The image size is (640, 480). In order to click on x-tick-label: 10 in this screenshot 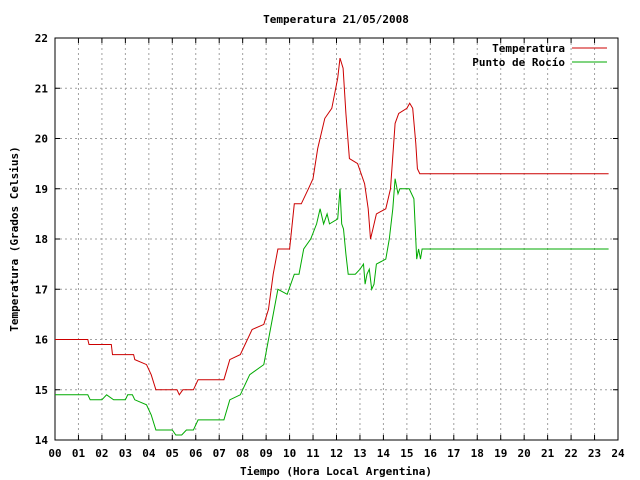, I will do `click(289, 453)`.